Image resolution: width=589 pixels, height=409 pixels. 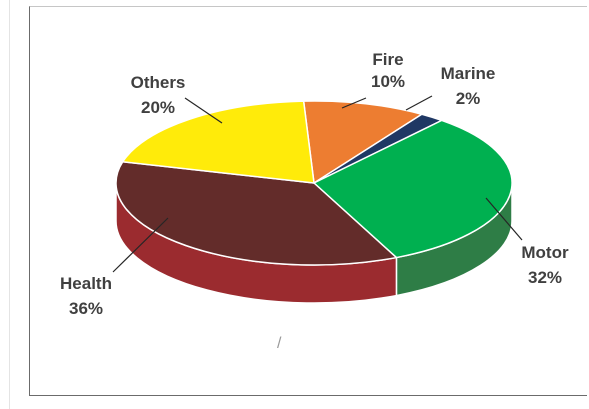 I want to click on label-category-motor: Motor, so click(x=545, y=252).